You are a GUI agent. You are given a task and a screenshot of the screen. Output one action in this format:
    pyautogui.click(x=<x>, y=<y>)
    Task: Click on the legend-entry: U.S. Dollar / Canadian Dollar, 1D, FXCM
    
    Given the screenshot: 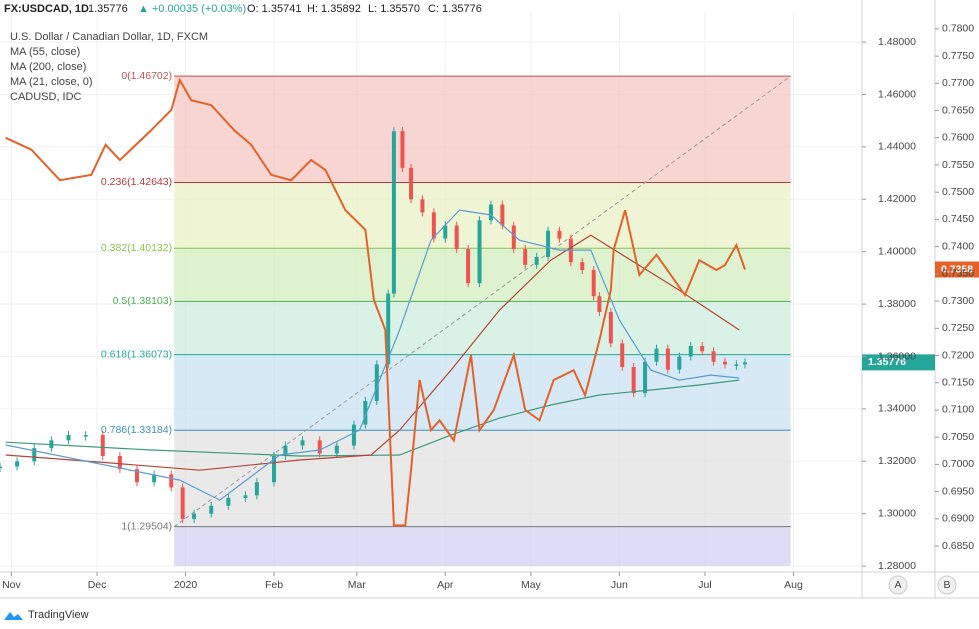 What is the action you would take?
    pyautogui.click(x=109, y=37)
    